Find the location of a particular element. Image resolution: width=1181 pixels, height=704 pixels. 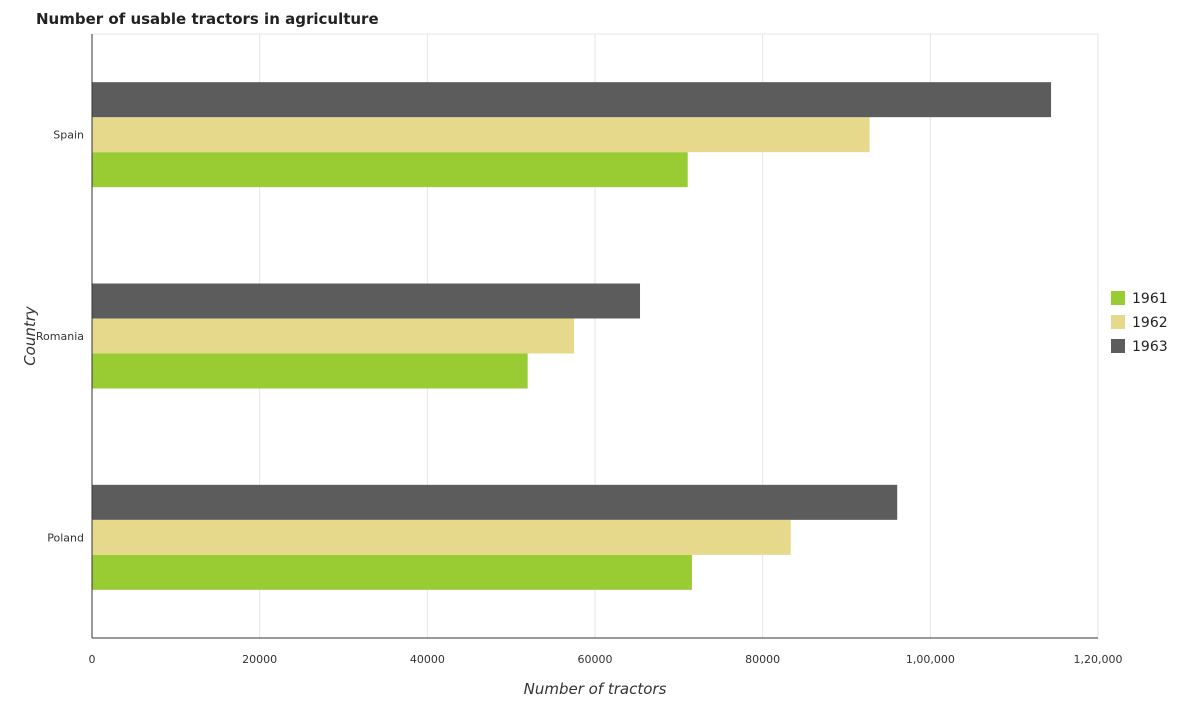

y-axis-title: Country is located at coordinates (30, 335).